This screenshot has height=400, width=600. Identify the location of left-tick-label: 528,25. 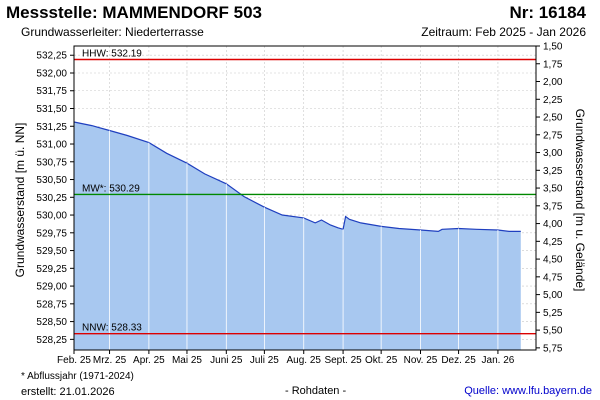
(51, 340).